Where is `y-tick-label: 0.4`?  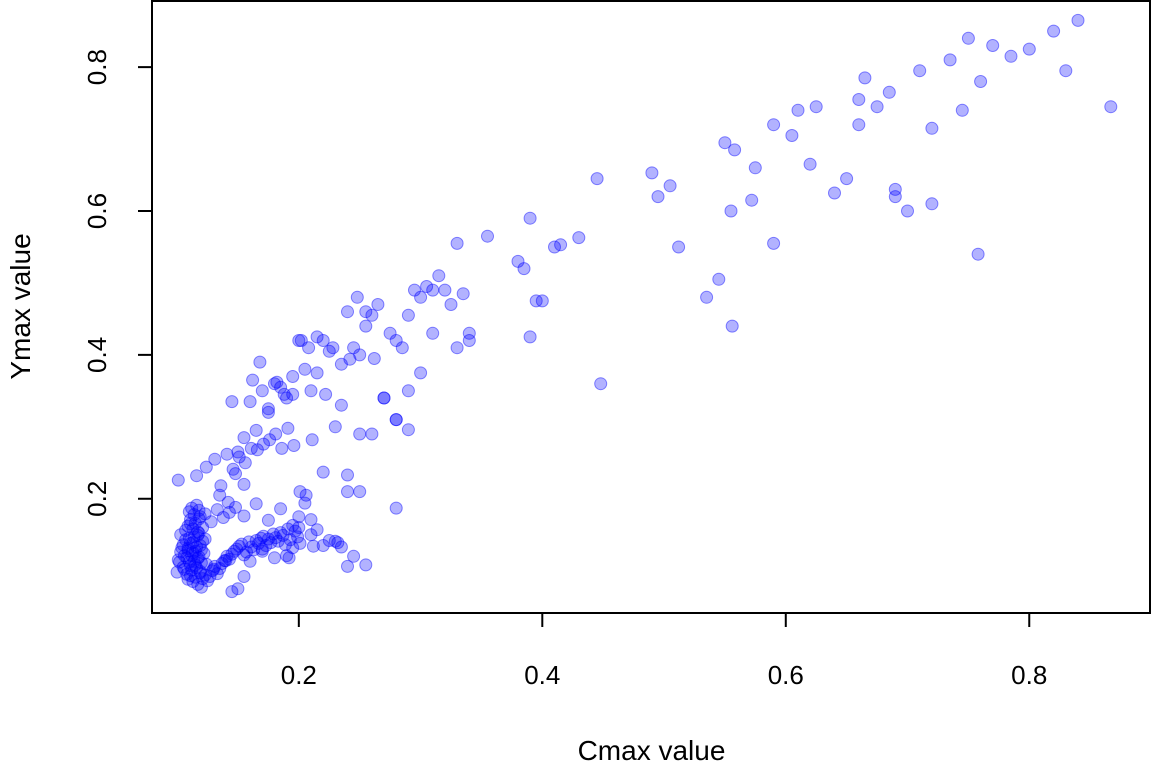 y-tick-label: 0.4 is located at coordinates (97, 355).